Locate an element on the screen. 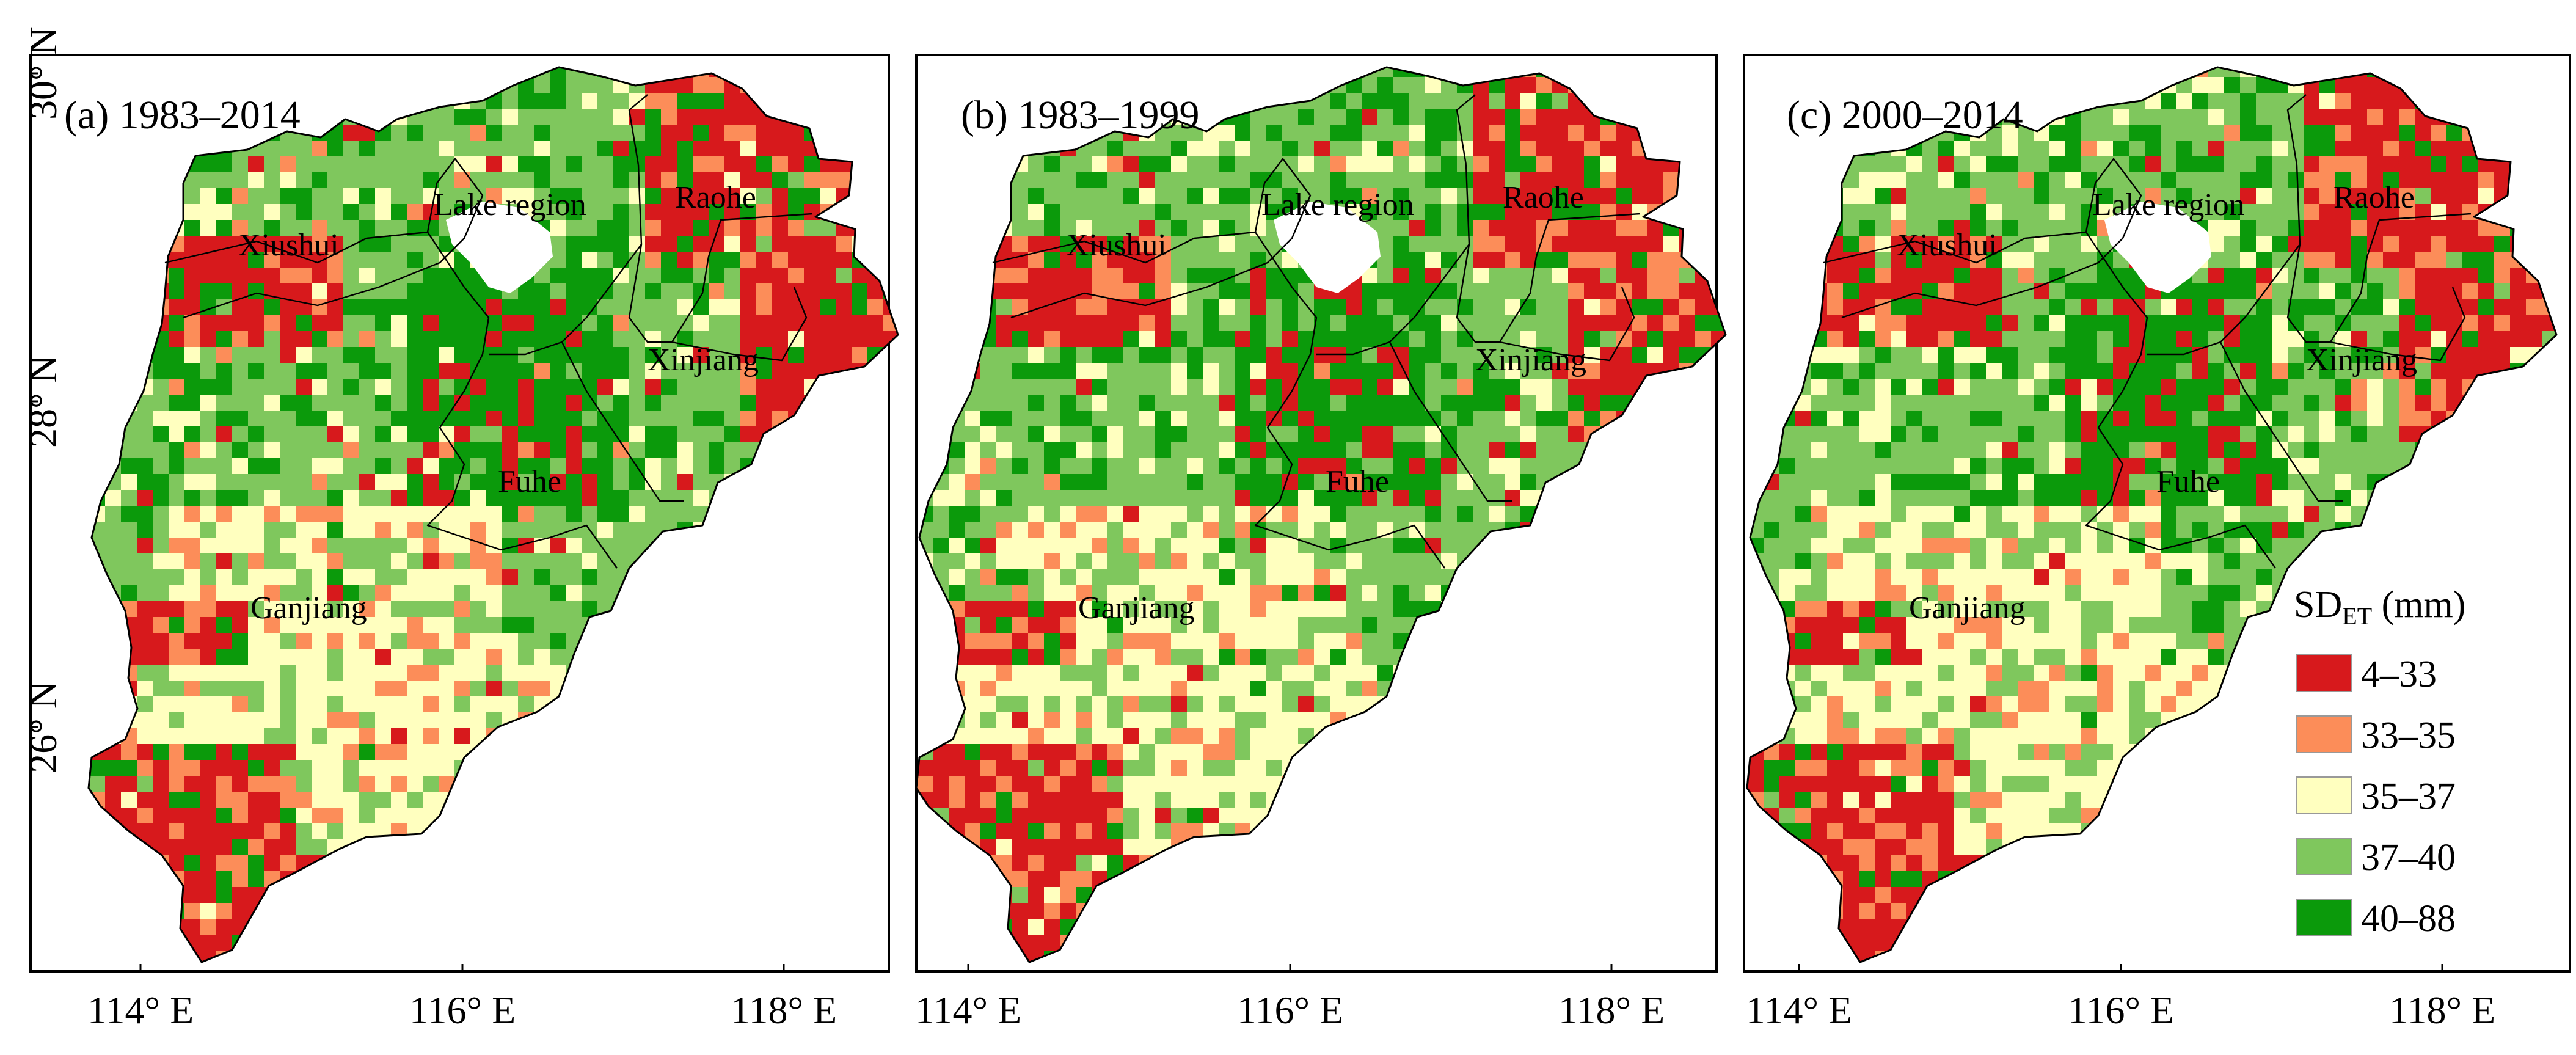 This screenshot has width=2576, height=1055. poyang-lake-water is located at coordinates (499, 247).